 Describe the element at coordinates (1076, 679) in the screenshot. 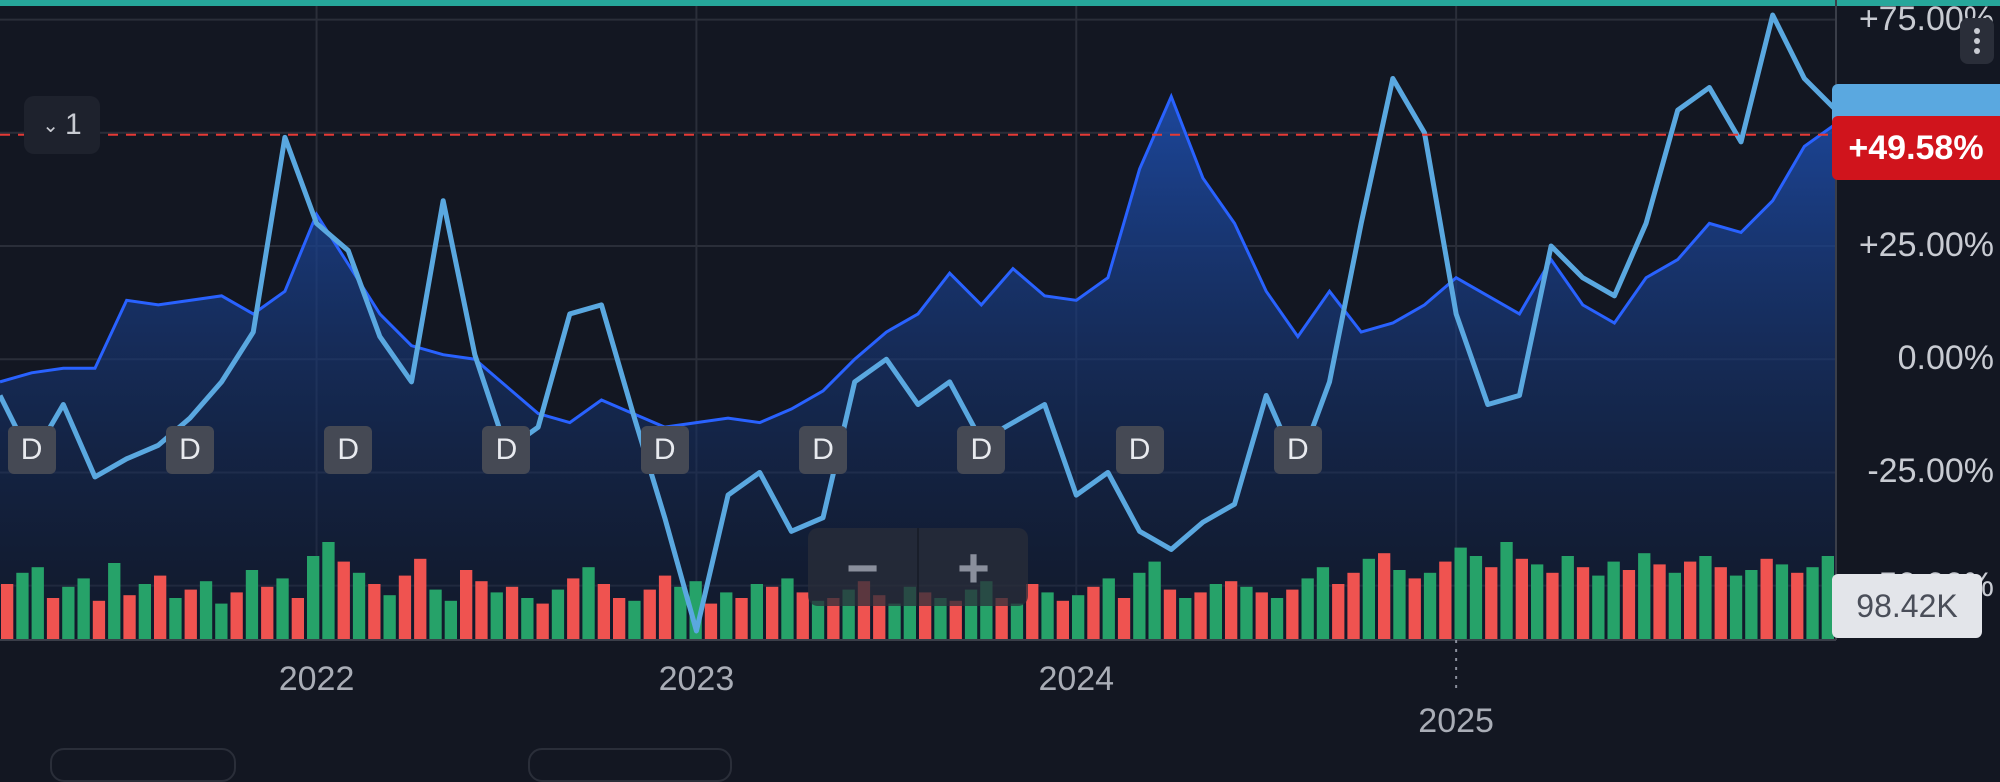

I see `x-tick-label: 2024` at that location.